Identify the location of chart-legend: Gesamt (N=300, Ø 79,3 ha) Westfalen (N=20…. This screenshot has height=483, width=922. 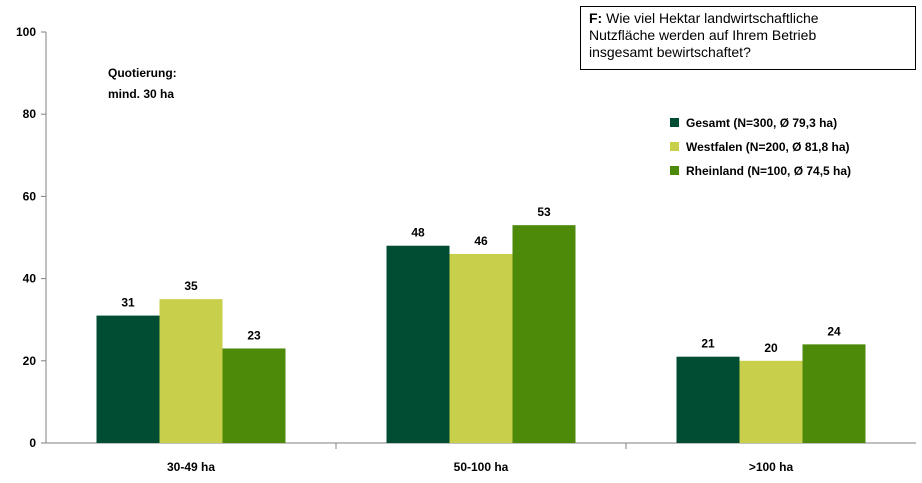
(760, 147).